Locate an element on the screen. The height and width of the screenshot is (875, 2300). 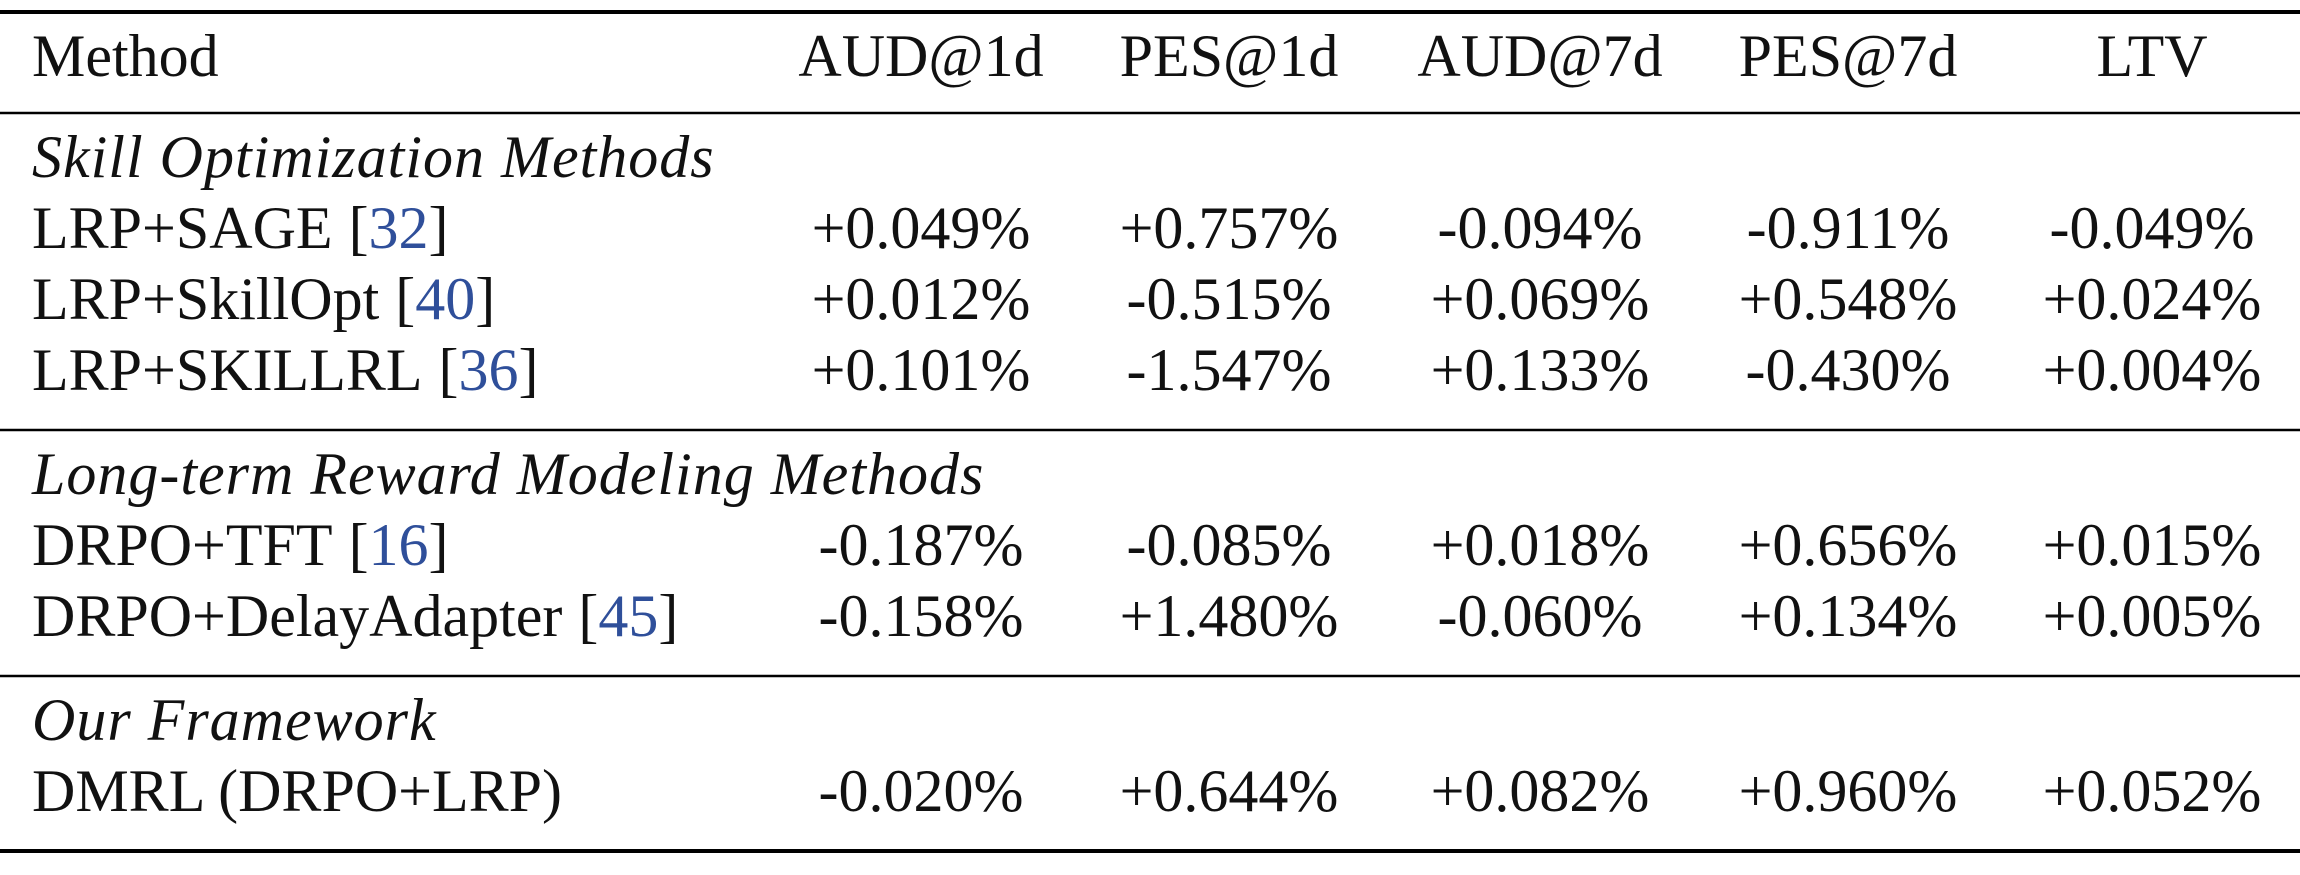
value-cell: +0.018% is located at coordinates (1540, 545).